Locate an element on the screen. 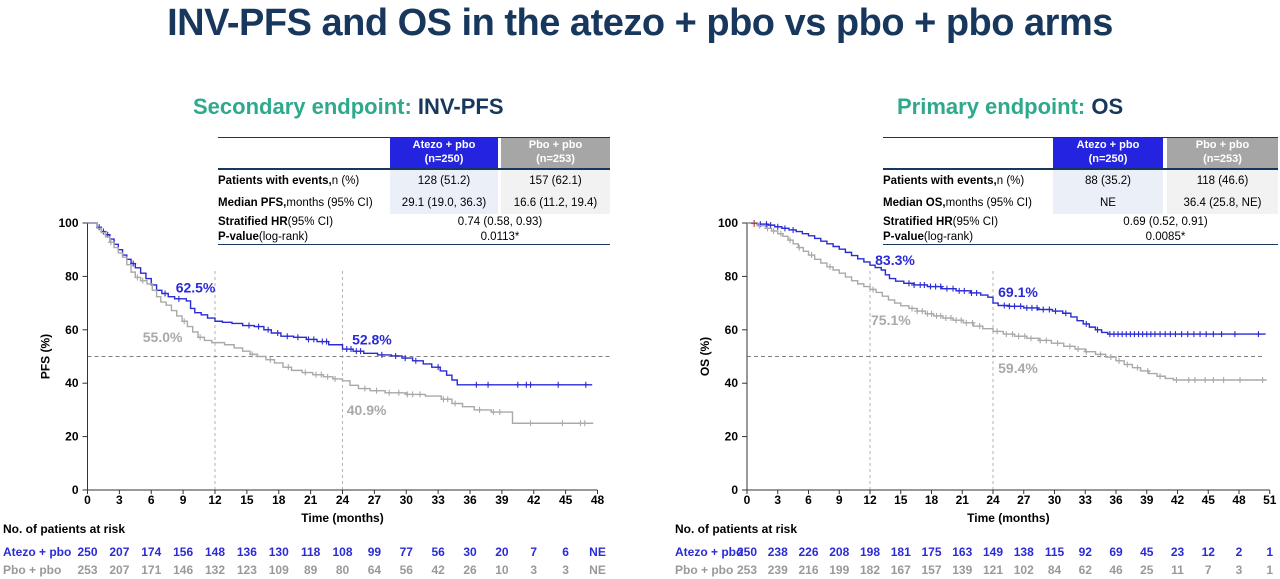  y-tick-label: 40 is located at coordinates (732, 383).